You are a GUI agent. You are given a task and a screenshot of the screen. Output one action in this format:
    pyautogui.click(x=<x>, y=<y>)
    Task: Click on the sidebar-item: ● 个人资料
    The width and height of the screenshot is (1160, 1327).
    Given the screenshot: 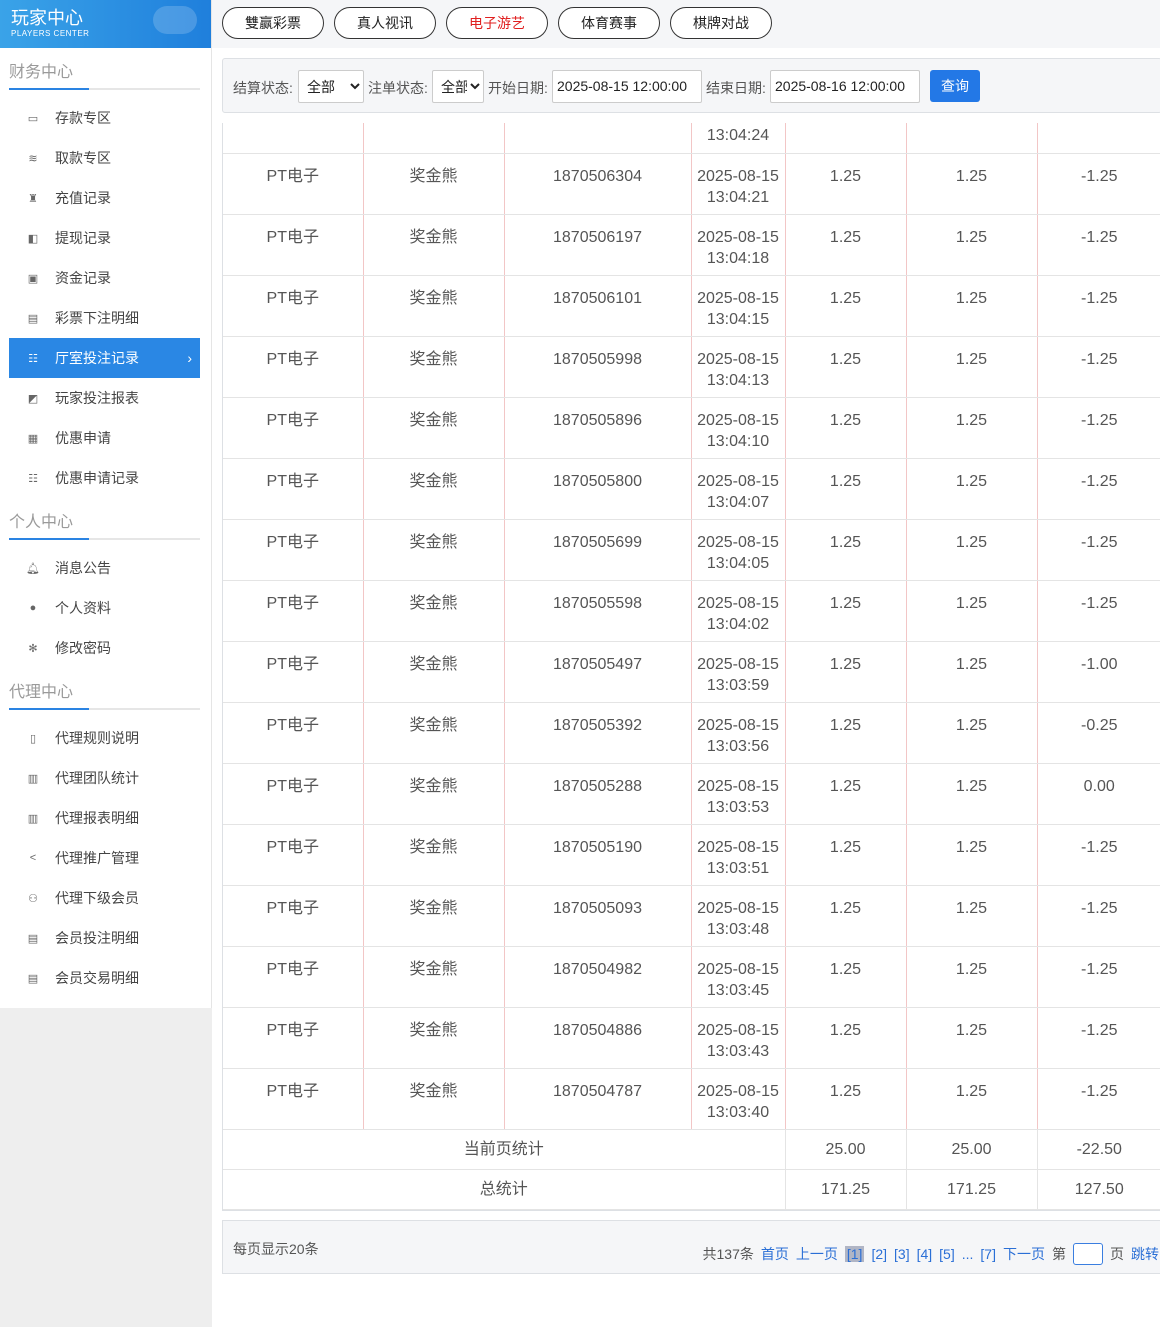 What is the action you would take?
    pyautogui.click(x=104, y=608)
    